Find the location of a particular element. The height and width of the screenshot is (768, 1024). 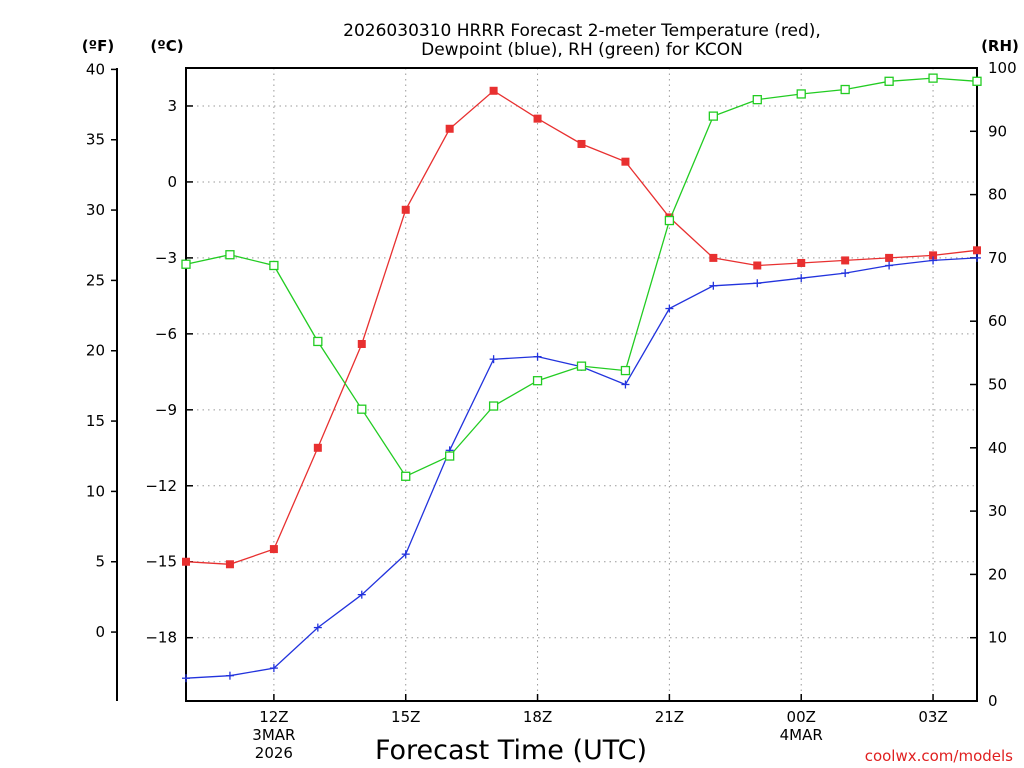

rh-tick-label: 50 is located at coordinates (997, 385).